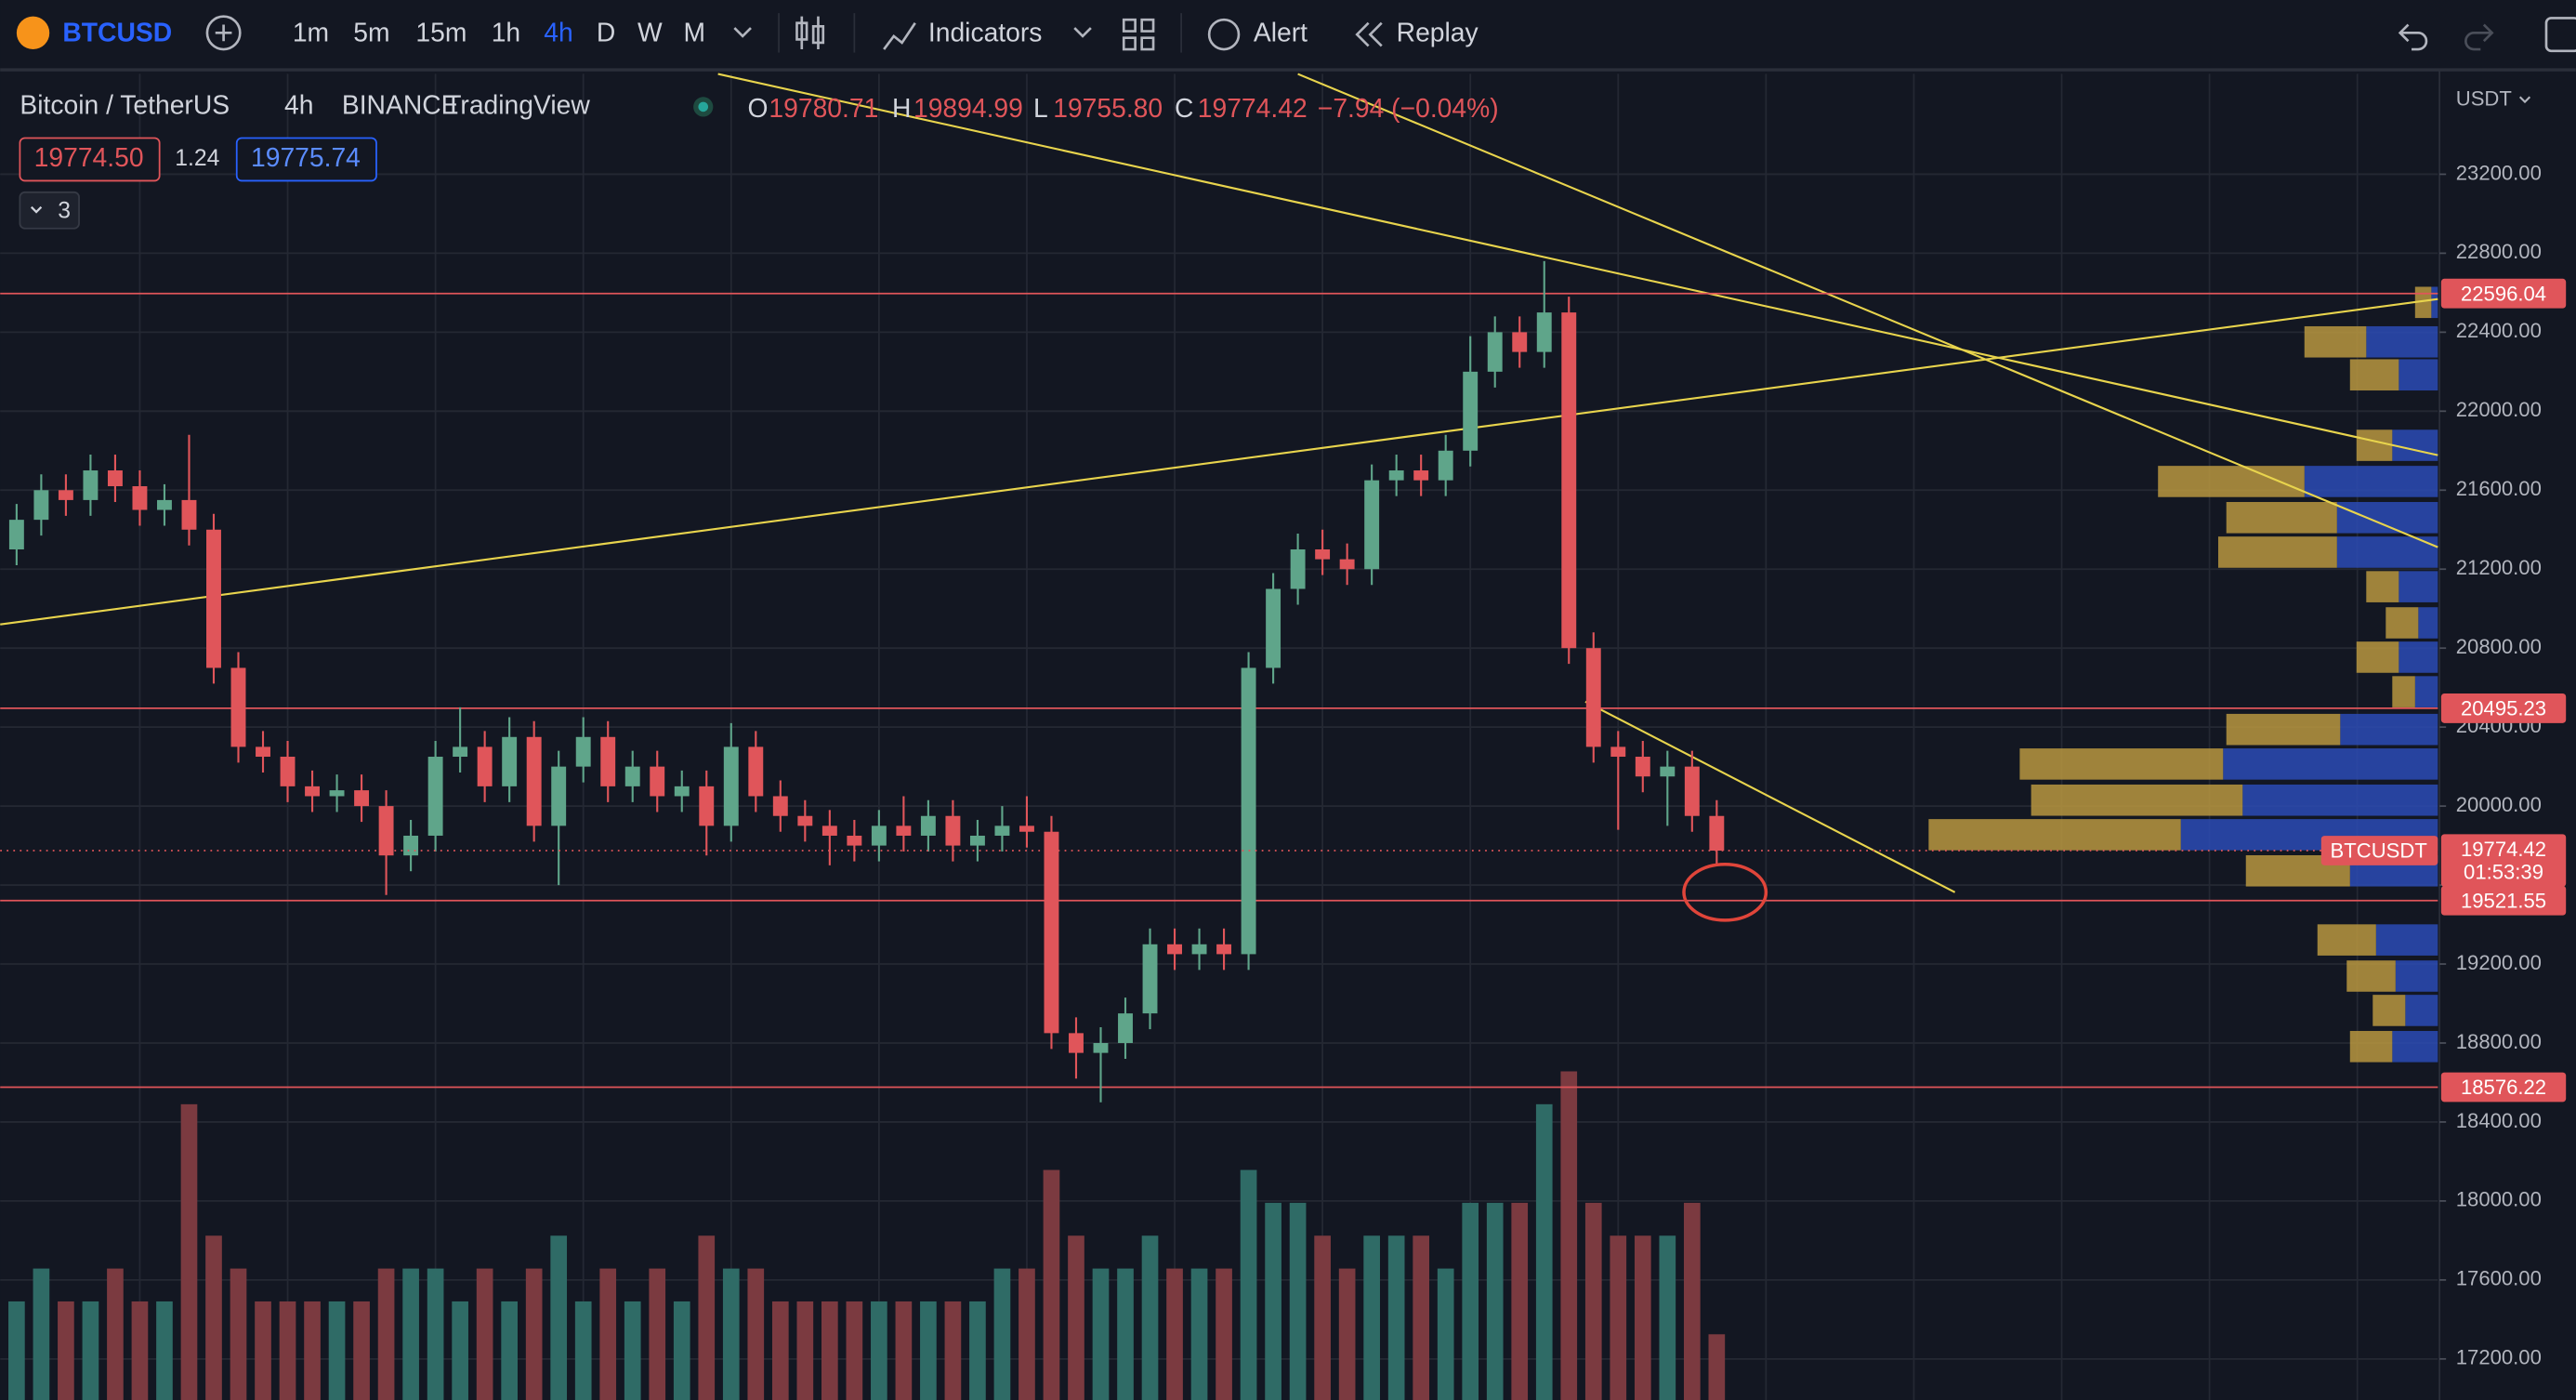 This screenshot has width=2576, height=1400. I want to click on toolbar, so click(1288, 35).